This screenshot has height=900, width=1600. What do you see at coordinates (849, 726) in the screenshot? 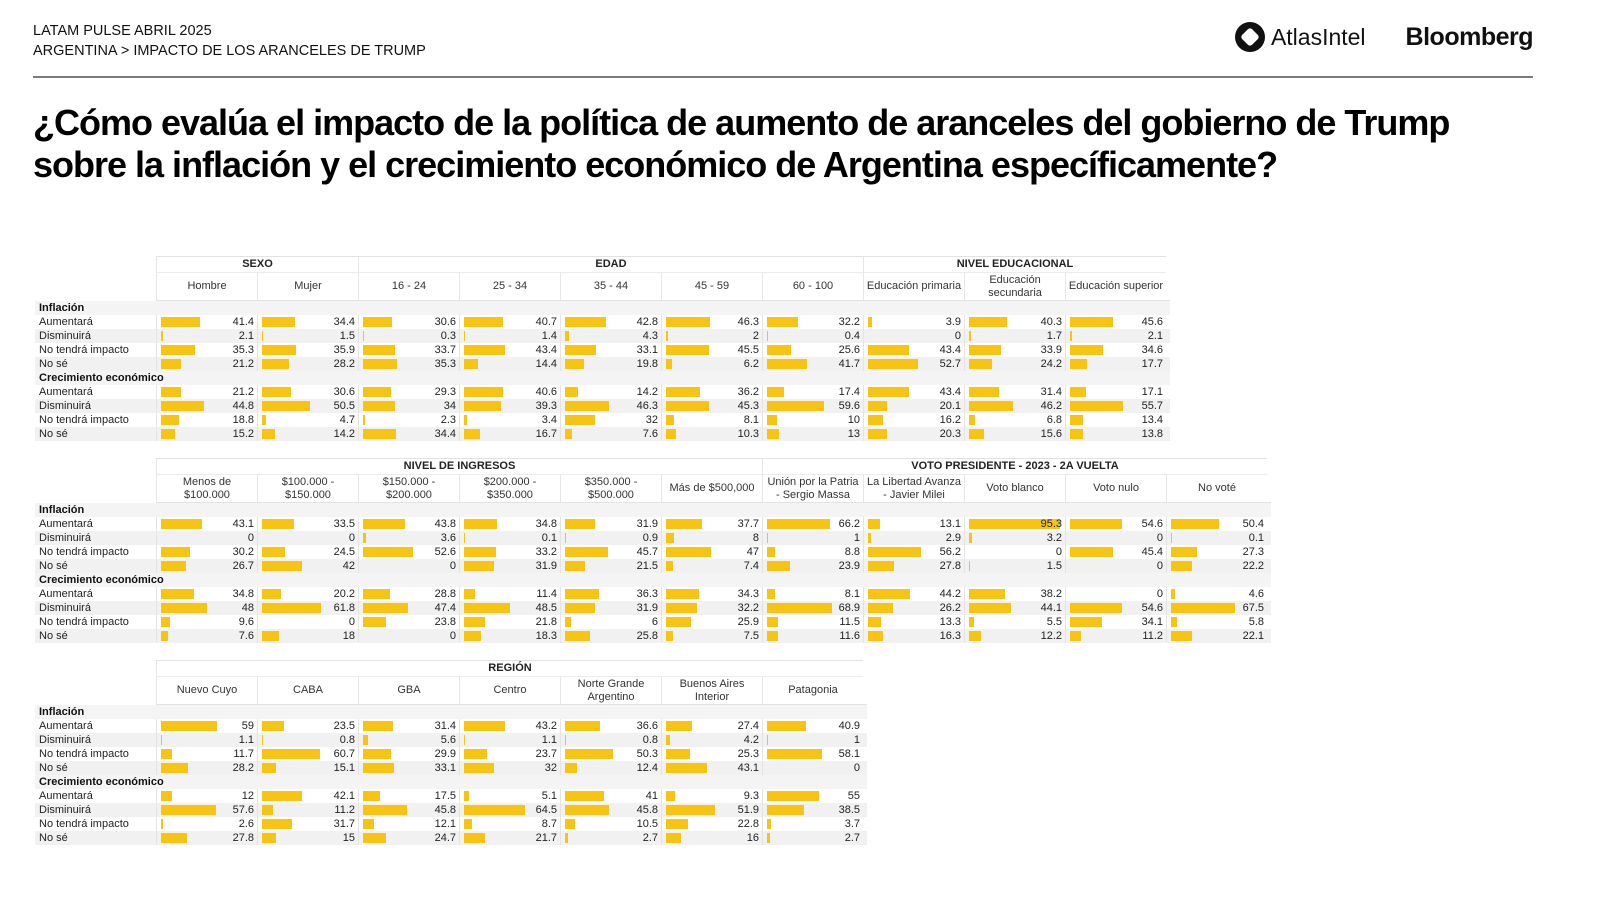
I see `value-label: 40.9` at bounding box center [849, 726].